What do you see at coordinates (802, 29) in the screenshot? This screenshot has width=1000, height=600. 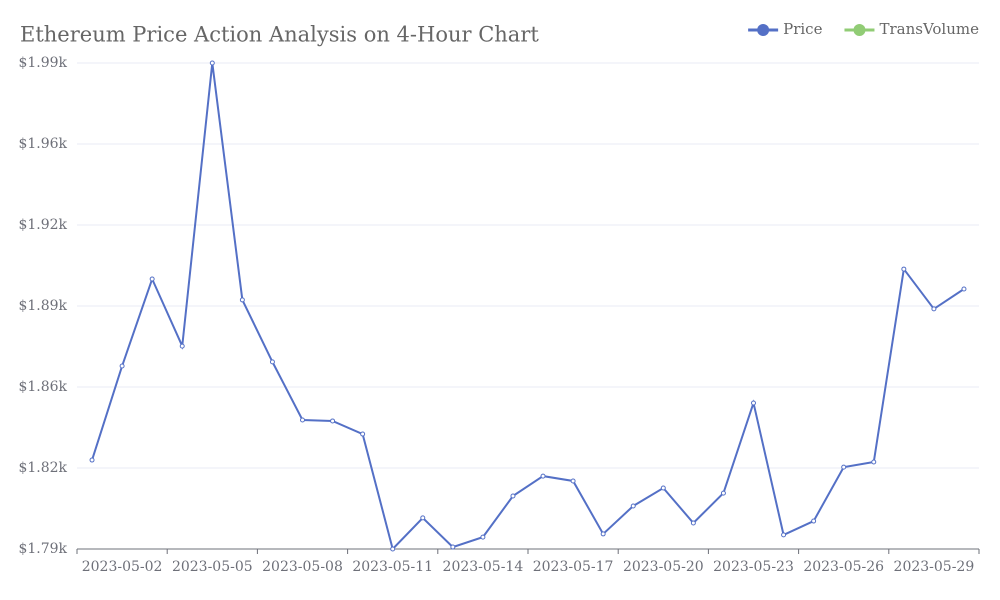 I see `legend-label: Price` at bounding box center [802, 29].